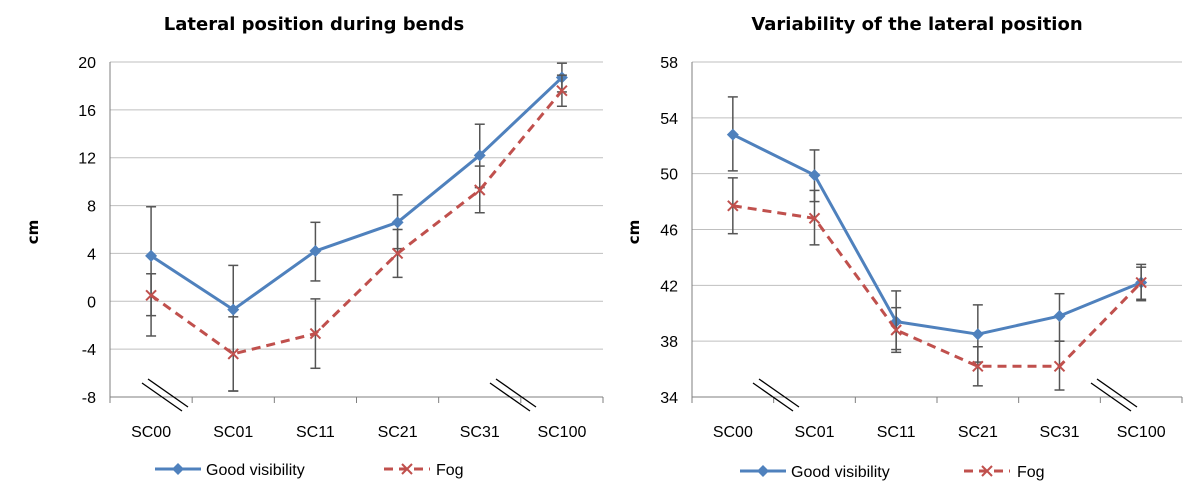 The image size is (1190, 491). What do you see at coordinates (916, 24) in the screenshot?
I see `chart-title: Variability of the lateral position` at bounding box center [916, 24].